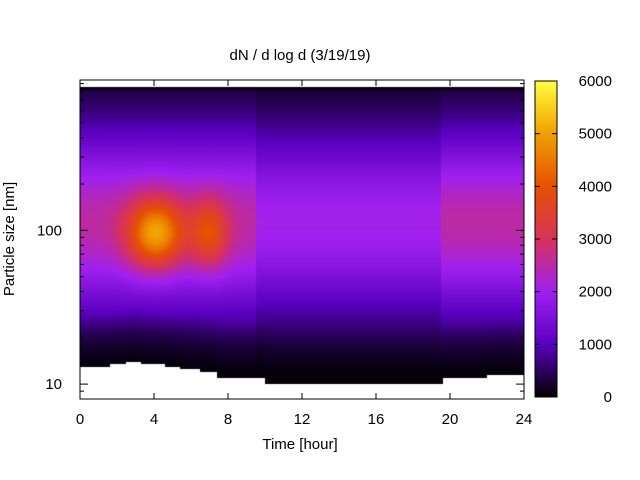 This screenshot has height=480, width=640. I want to click on colorbar-tick-label: 5000, so click(595, 134).